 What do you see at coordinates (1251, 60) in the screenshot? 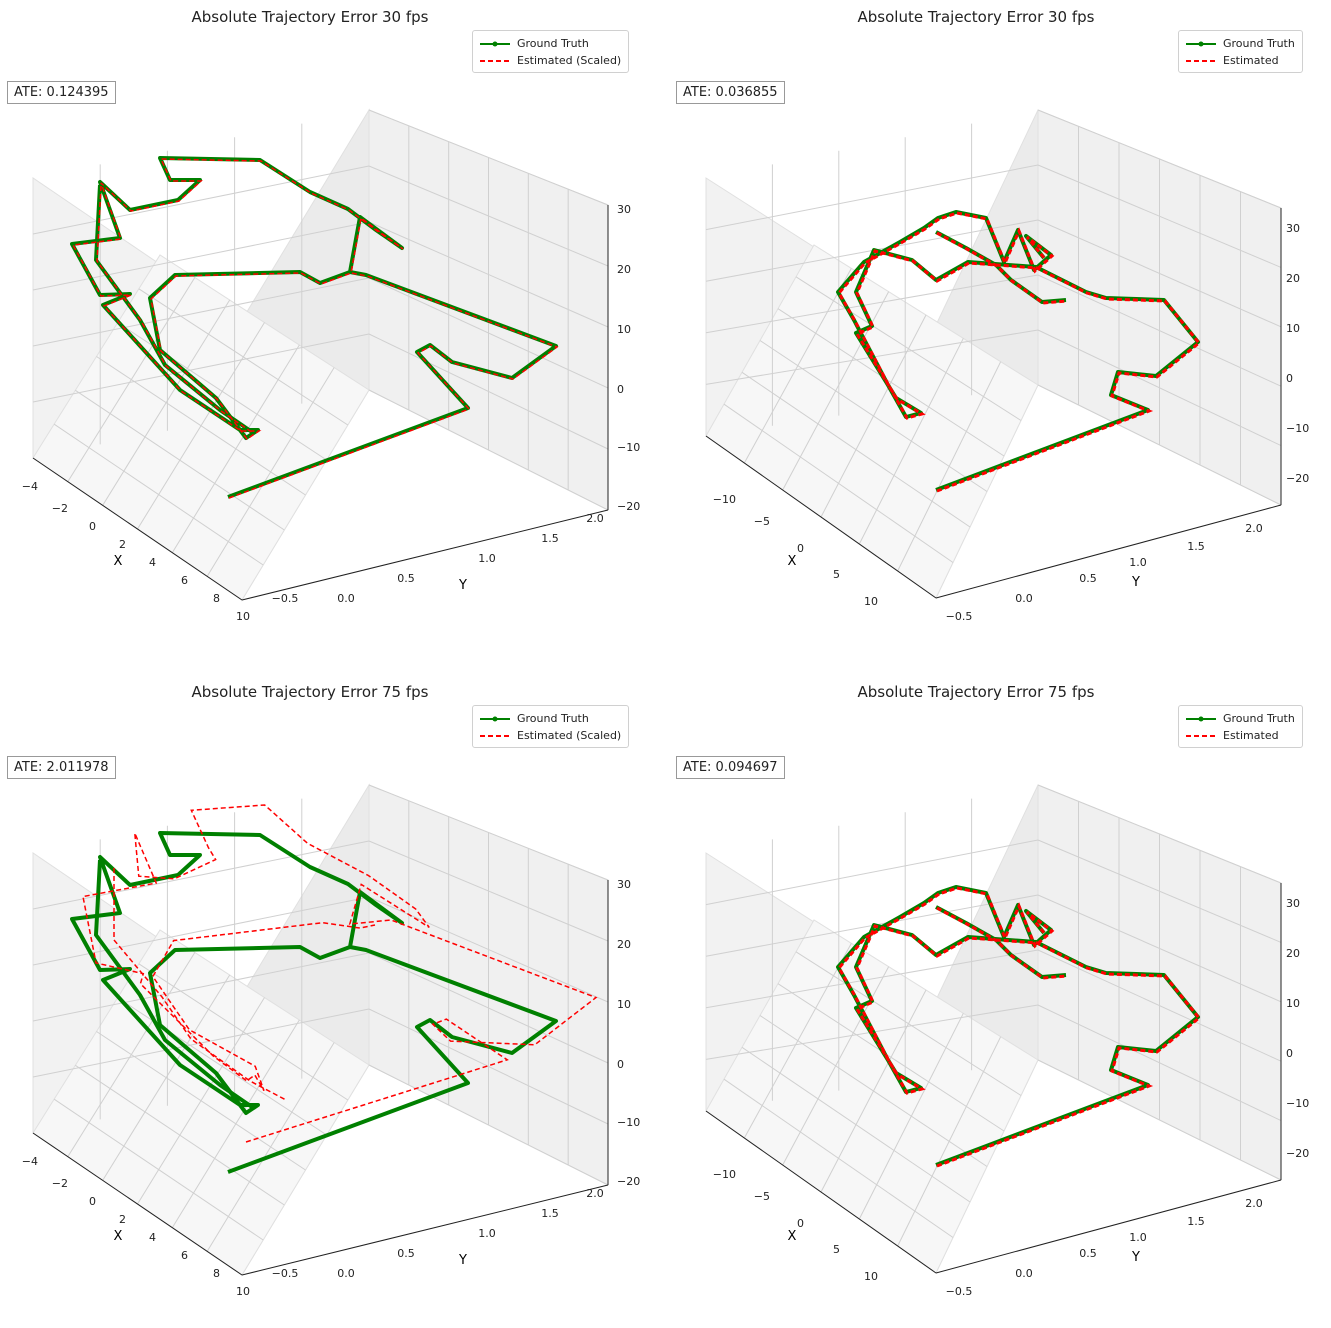
I see `legend-label: Estimated` at bounding box center [1251, 60].